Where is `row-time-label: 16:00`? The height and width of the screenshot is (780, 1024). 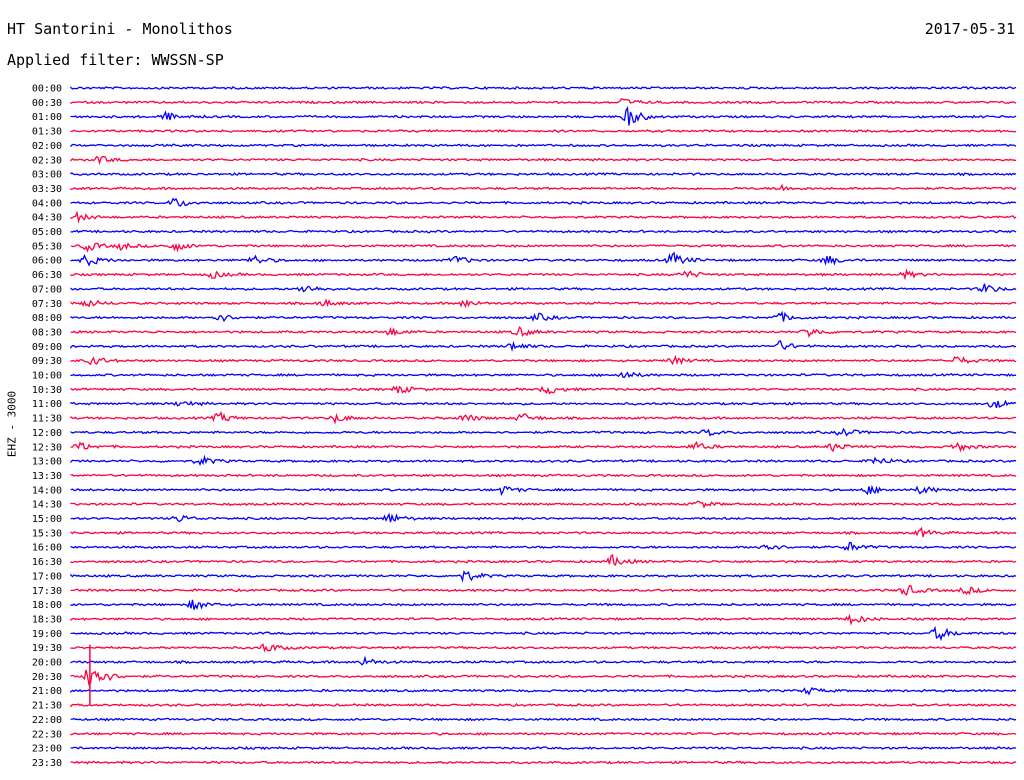
row-time-label: 16:00 is located at coordinates (47, 548).